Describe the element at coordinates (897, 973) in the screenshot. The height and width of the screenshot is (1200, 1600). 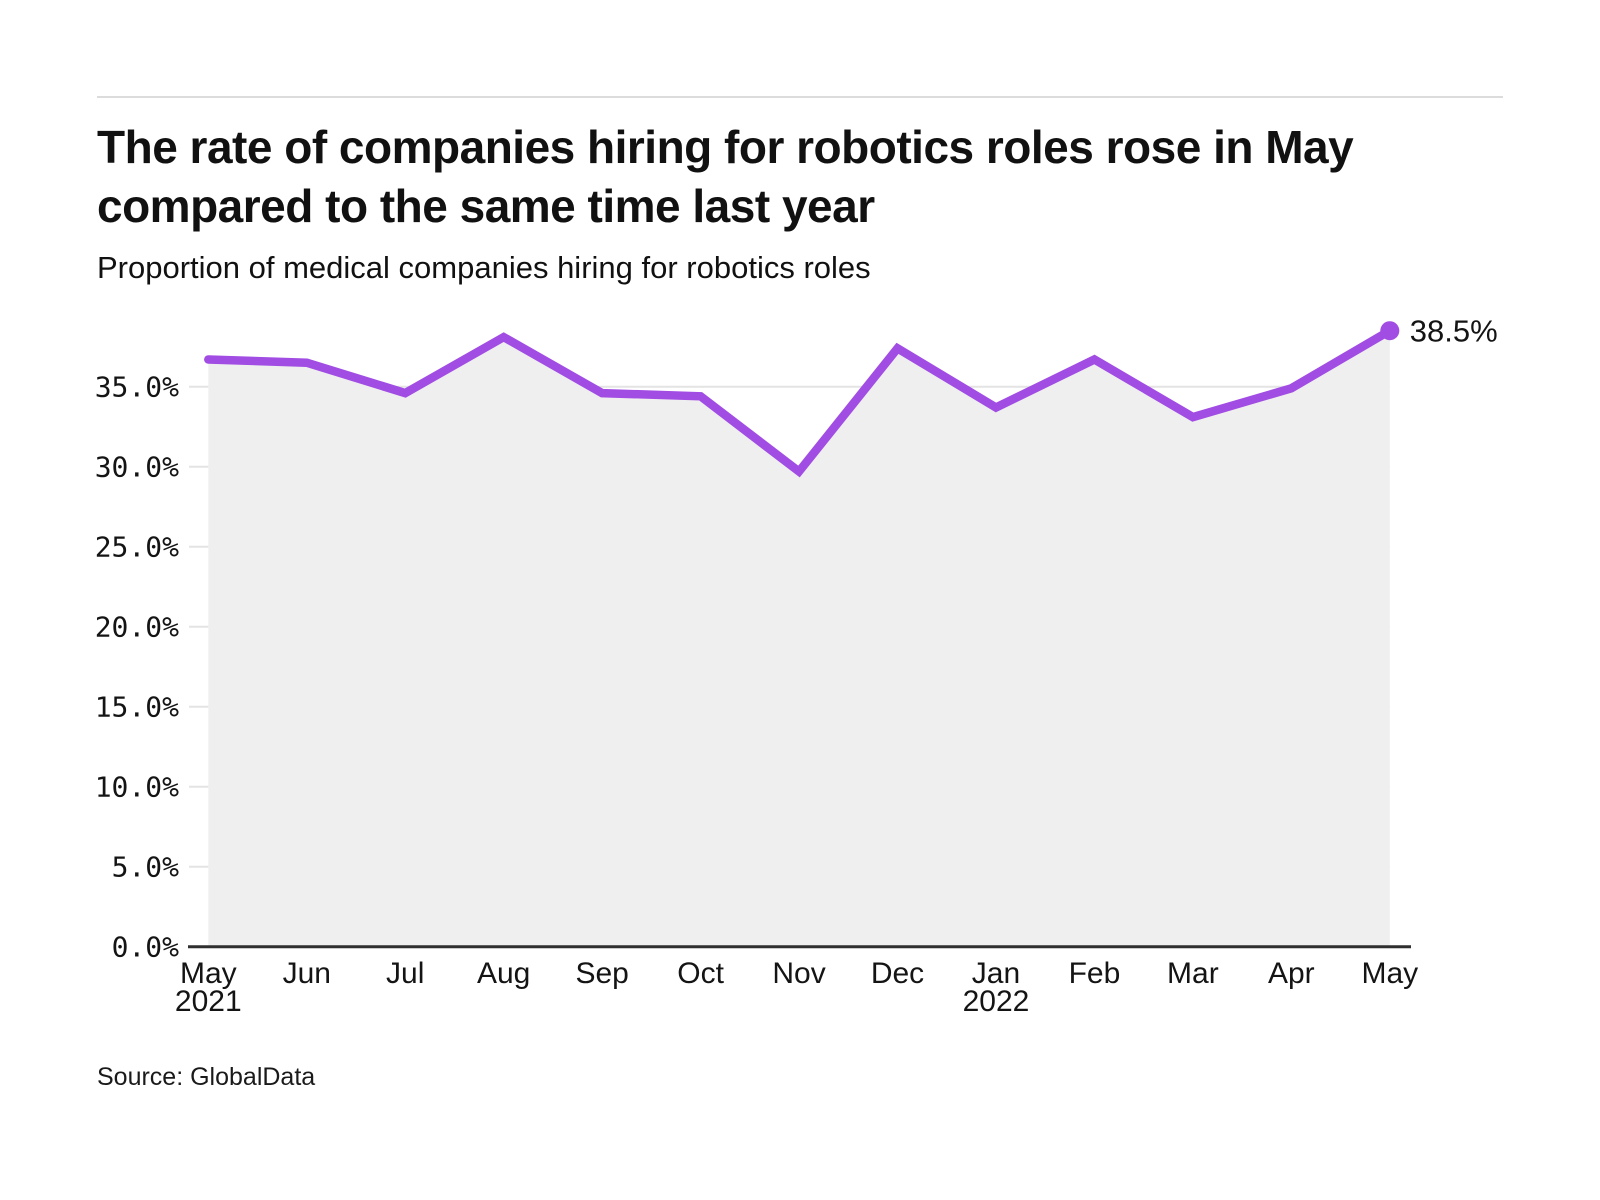
I see `x-tick-label: Dec` at that location.